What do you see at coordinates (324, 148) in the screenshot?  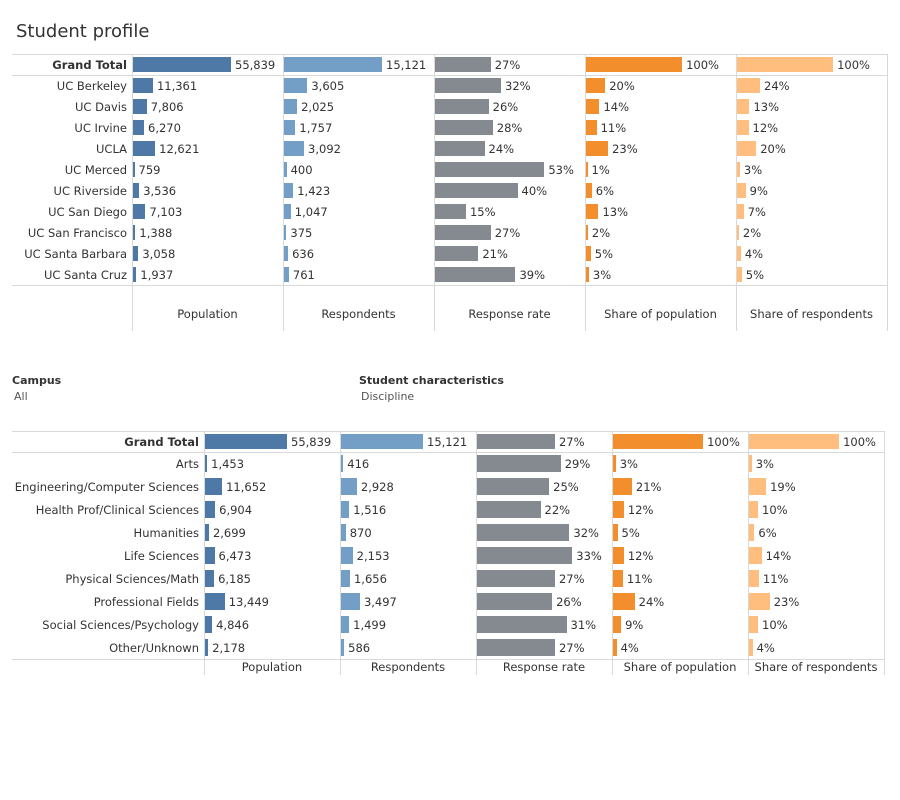 I see `value-respondents: 3,092` at bounding box center [324, 148].